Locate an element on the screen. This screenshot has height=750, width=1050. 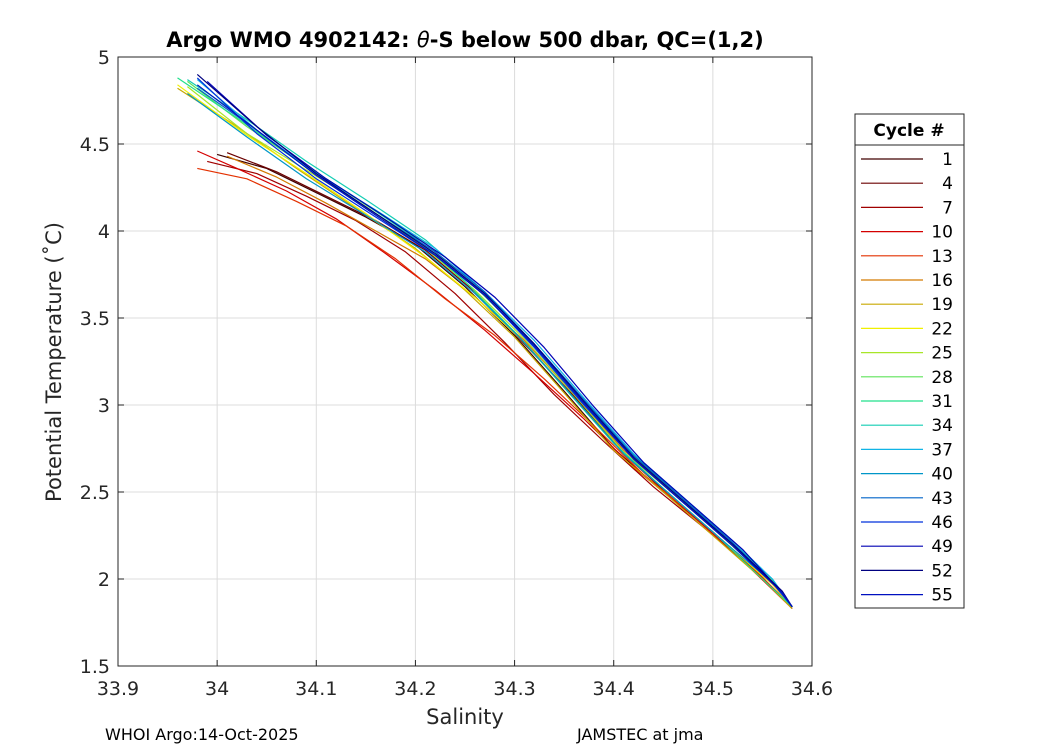
legend-label-cycle-46: 46 is located at coordinates (942, 523).